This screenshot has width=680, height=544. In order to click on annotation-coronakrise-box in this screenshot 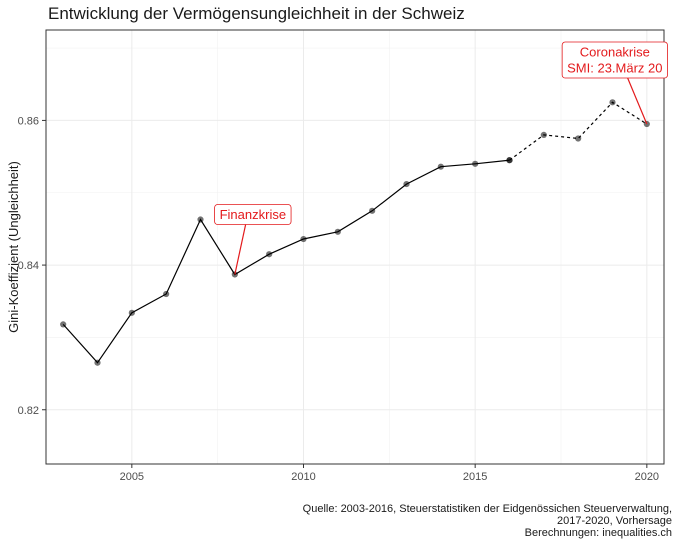, I will do `click(614, 60)`.